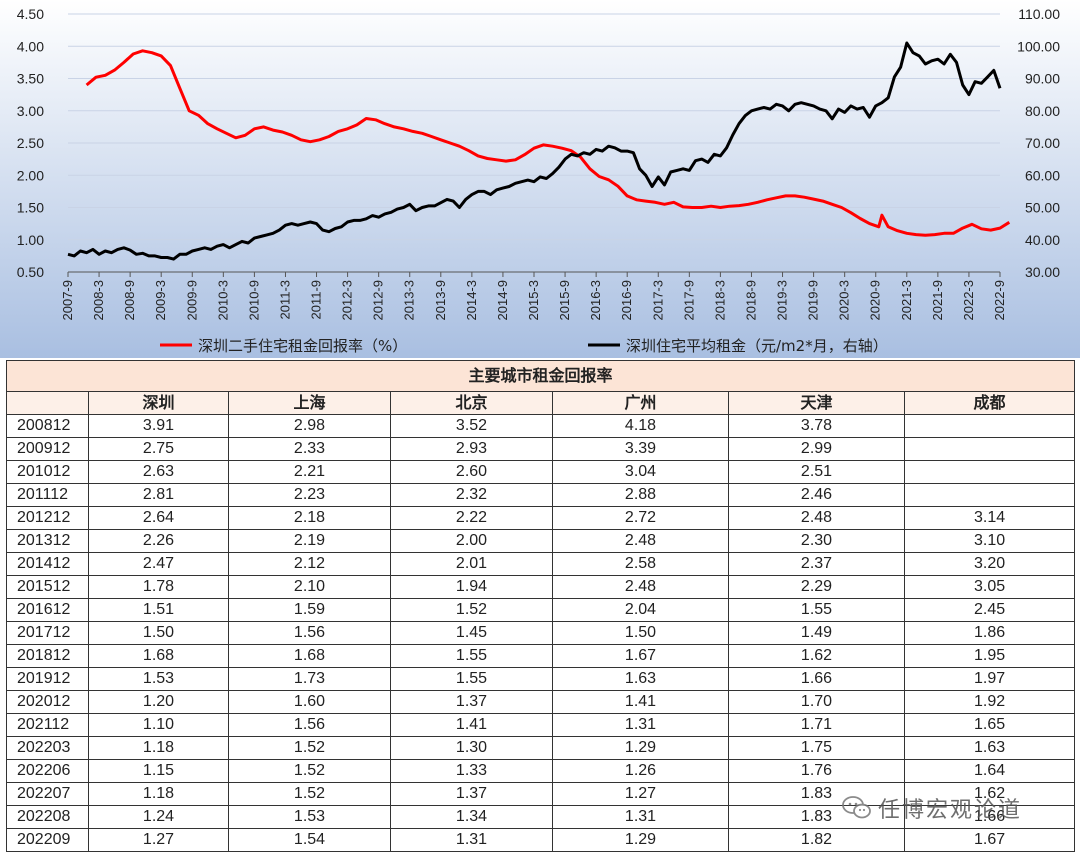 The image size is (1080, 852). What do you see at coordinates (309, 472) in the screenshot?
I see `yield-cell: 2.21` at bounding box center [309, 472].